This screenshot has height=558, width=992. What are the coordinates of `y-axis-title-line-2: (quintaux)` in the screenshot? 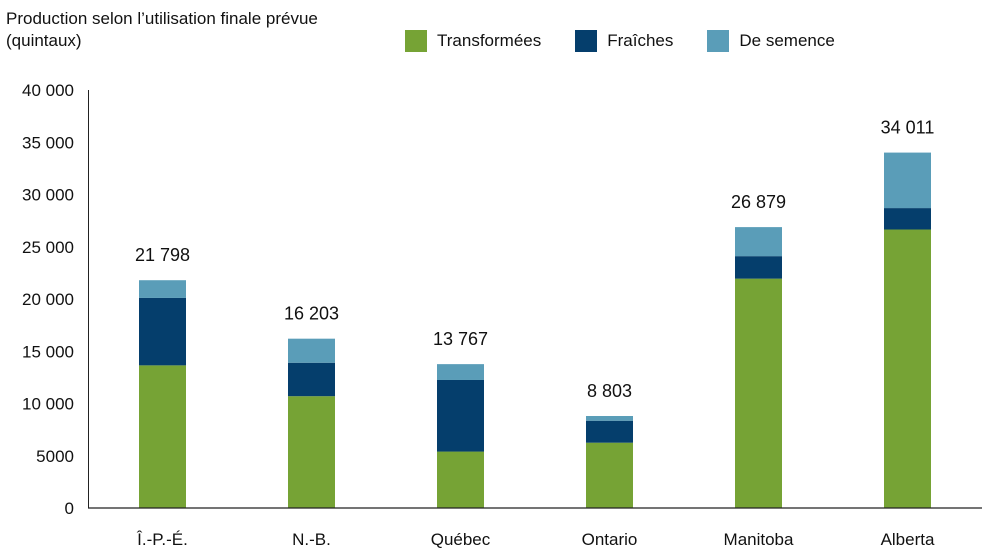 It's located at (44, 40).